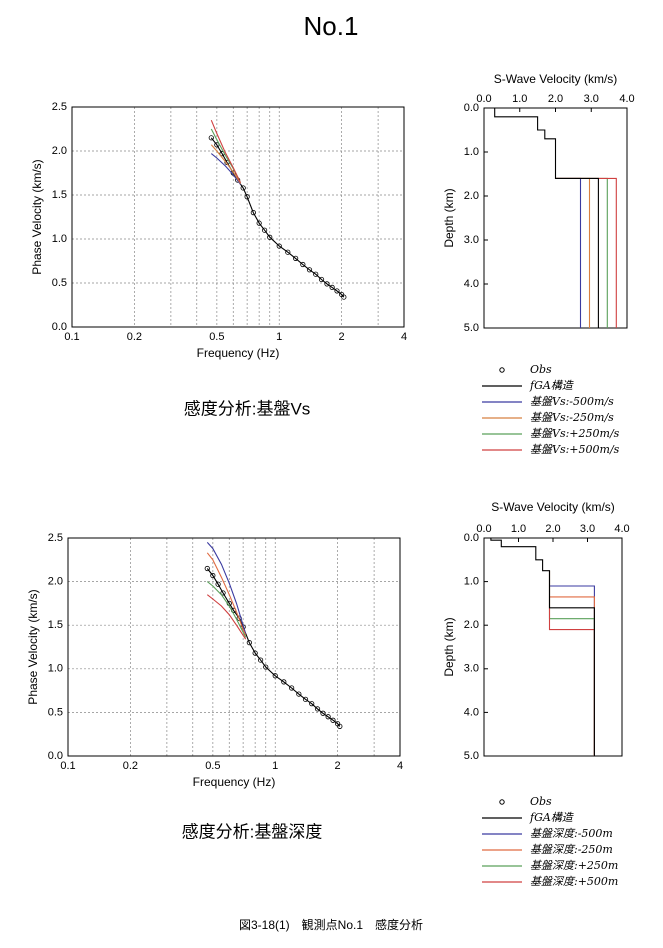  Describe the element at coordinates (574, 881) in the screenshot. I see `legend-label: 基盤深度:+500m` at that location.